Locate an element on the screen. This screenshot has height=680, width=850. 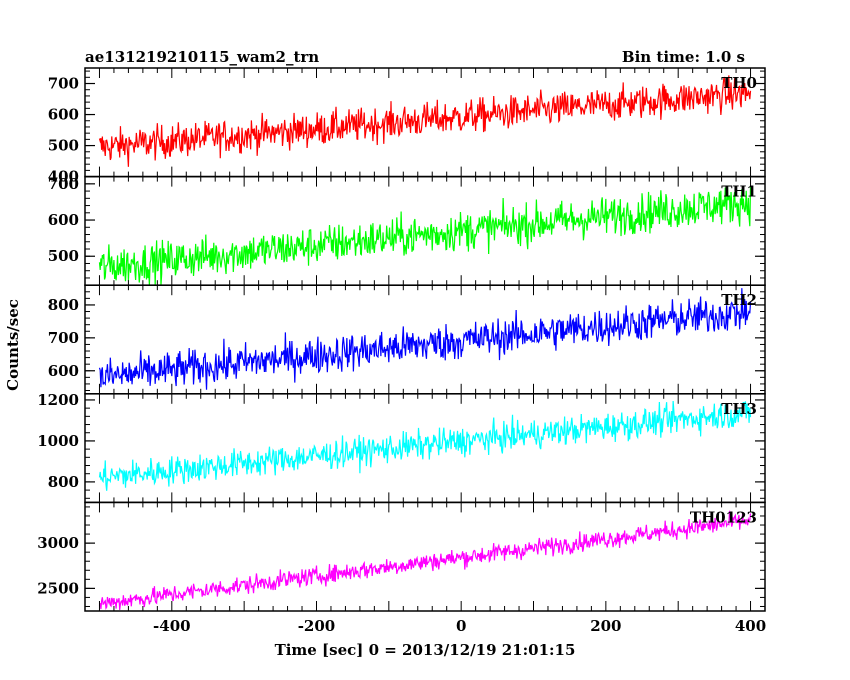
y-tick-label: 1000 is located at coordinates (58, 441).